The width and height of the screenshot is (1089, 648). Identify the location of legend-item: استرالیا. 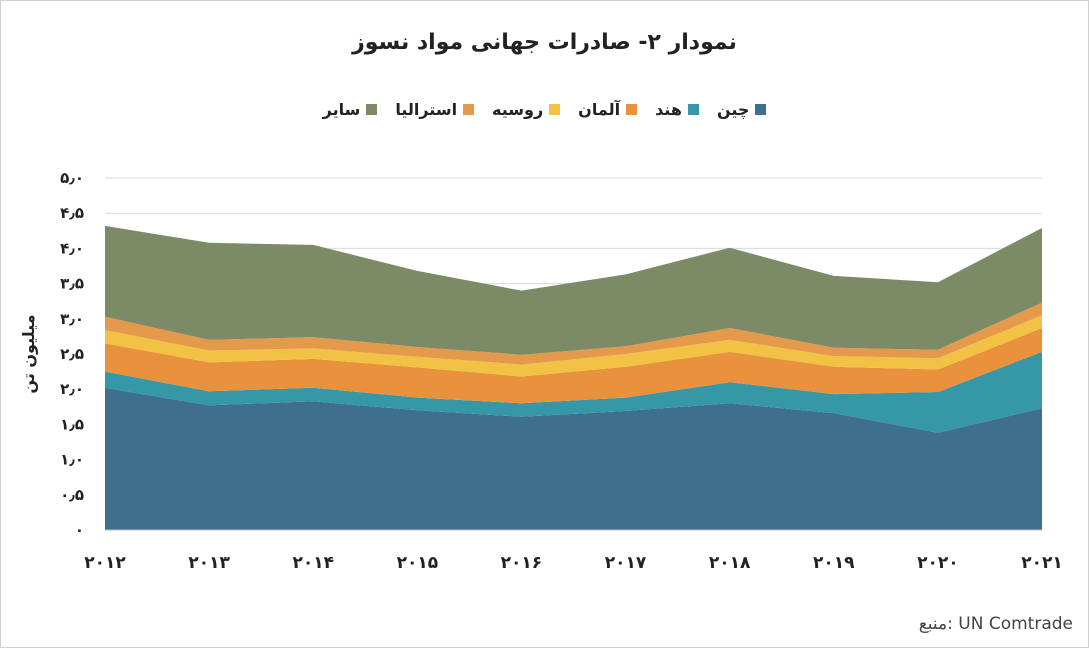
(435, 109).